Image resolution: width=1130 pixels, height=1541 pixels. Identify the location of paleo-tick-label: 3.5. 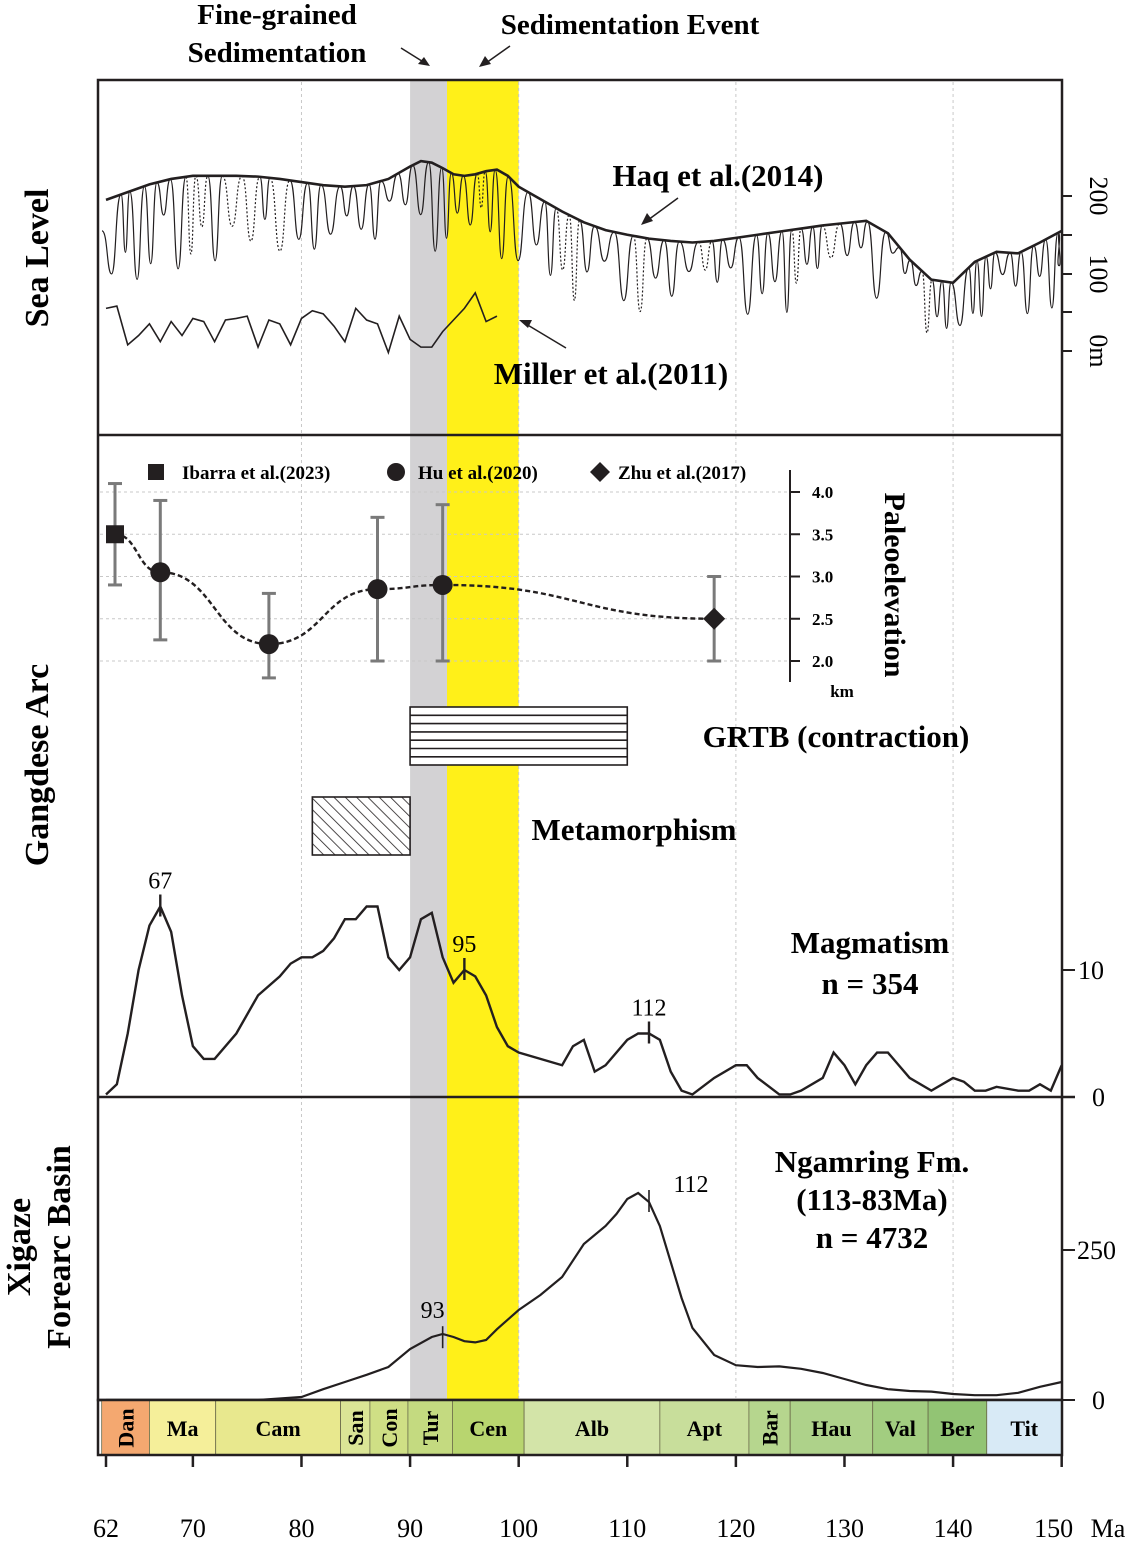
(822, 534).